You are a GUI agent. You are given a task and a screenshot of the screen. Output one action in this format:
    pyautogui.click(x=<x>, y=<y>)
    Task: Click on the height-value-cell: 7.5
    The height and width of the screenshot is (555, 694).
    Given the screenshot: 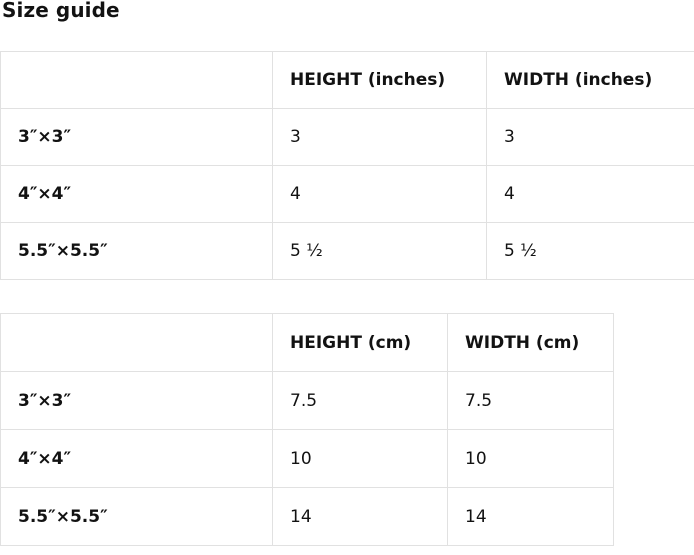 What is the action you would take?
    pyautogui.click(x=360, y=400)
    